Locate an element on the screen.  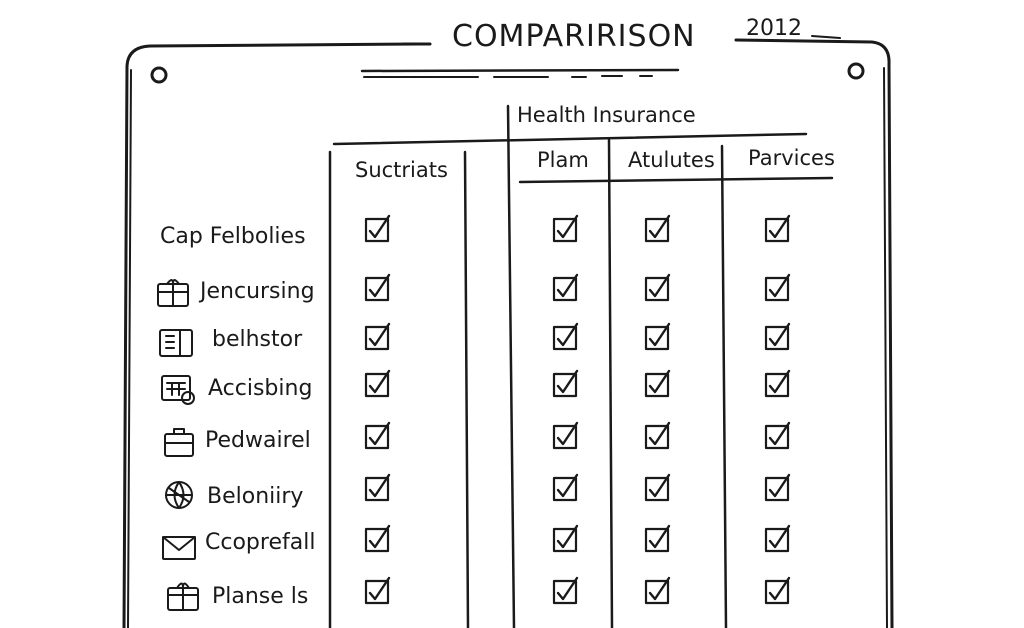
checkbox-r4-c4 is located at coordinates (777, 383).